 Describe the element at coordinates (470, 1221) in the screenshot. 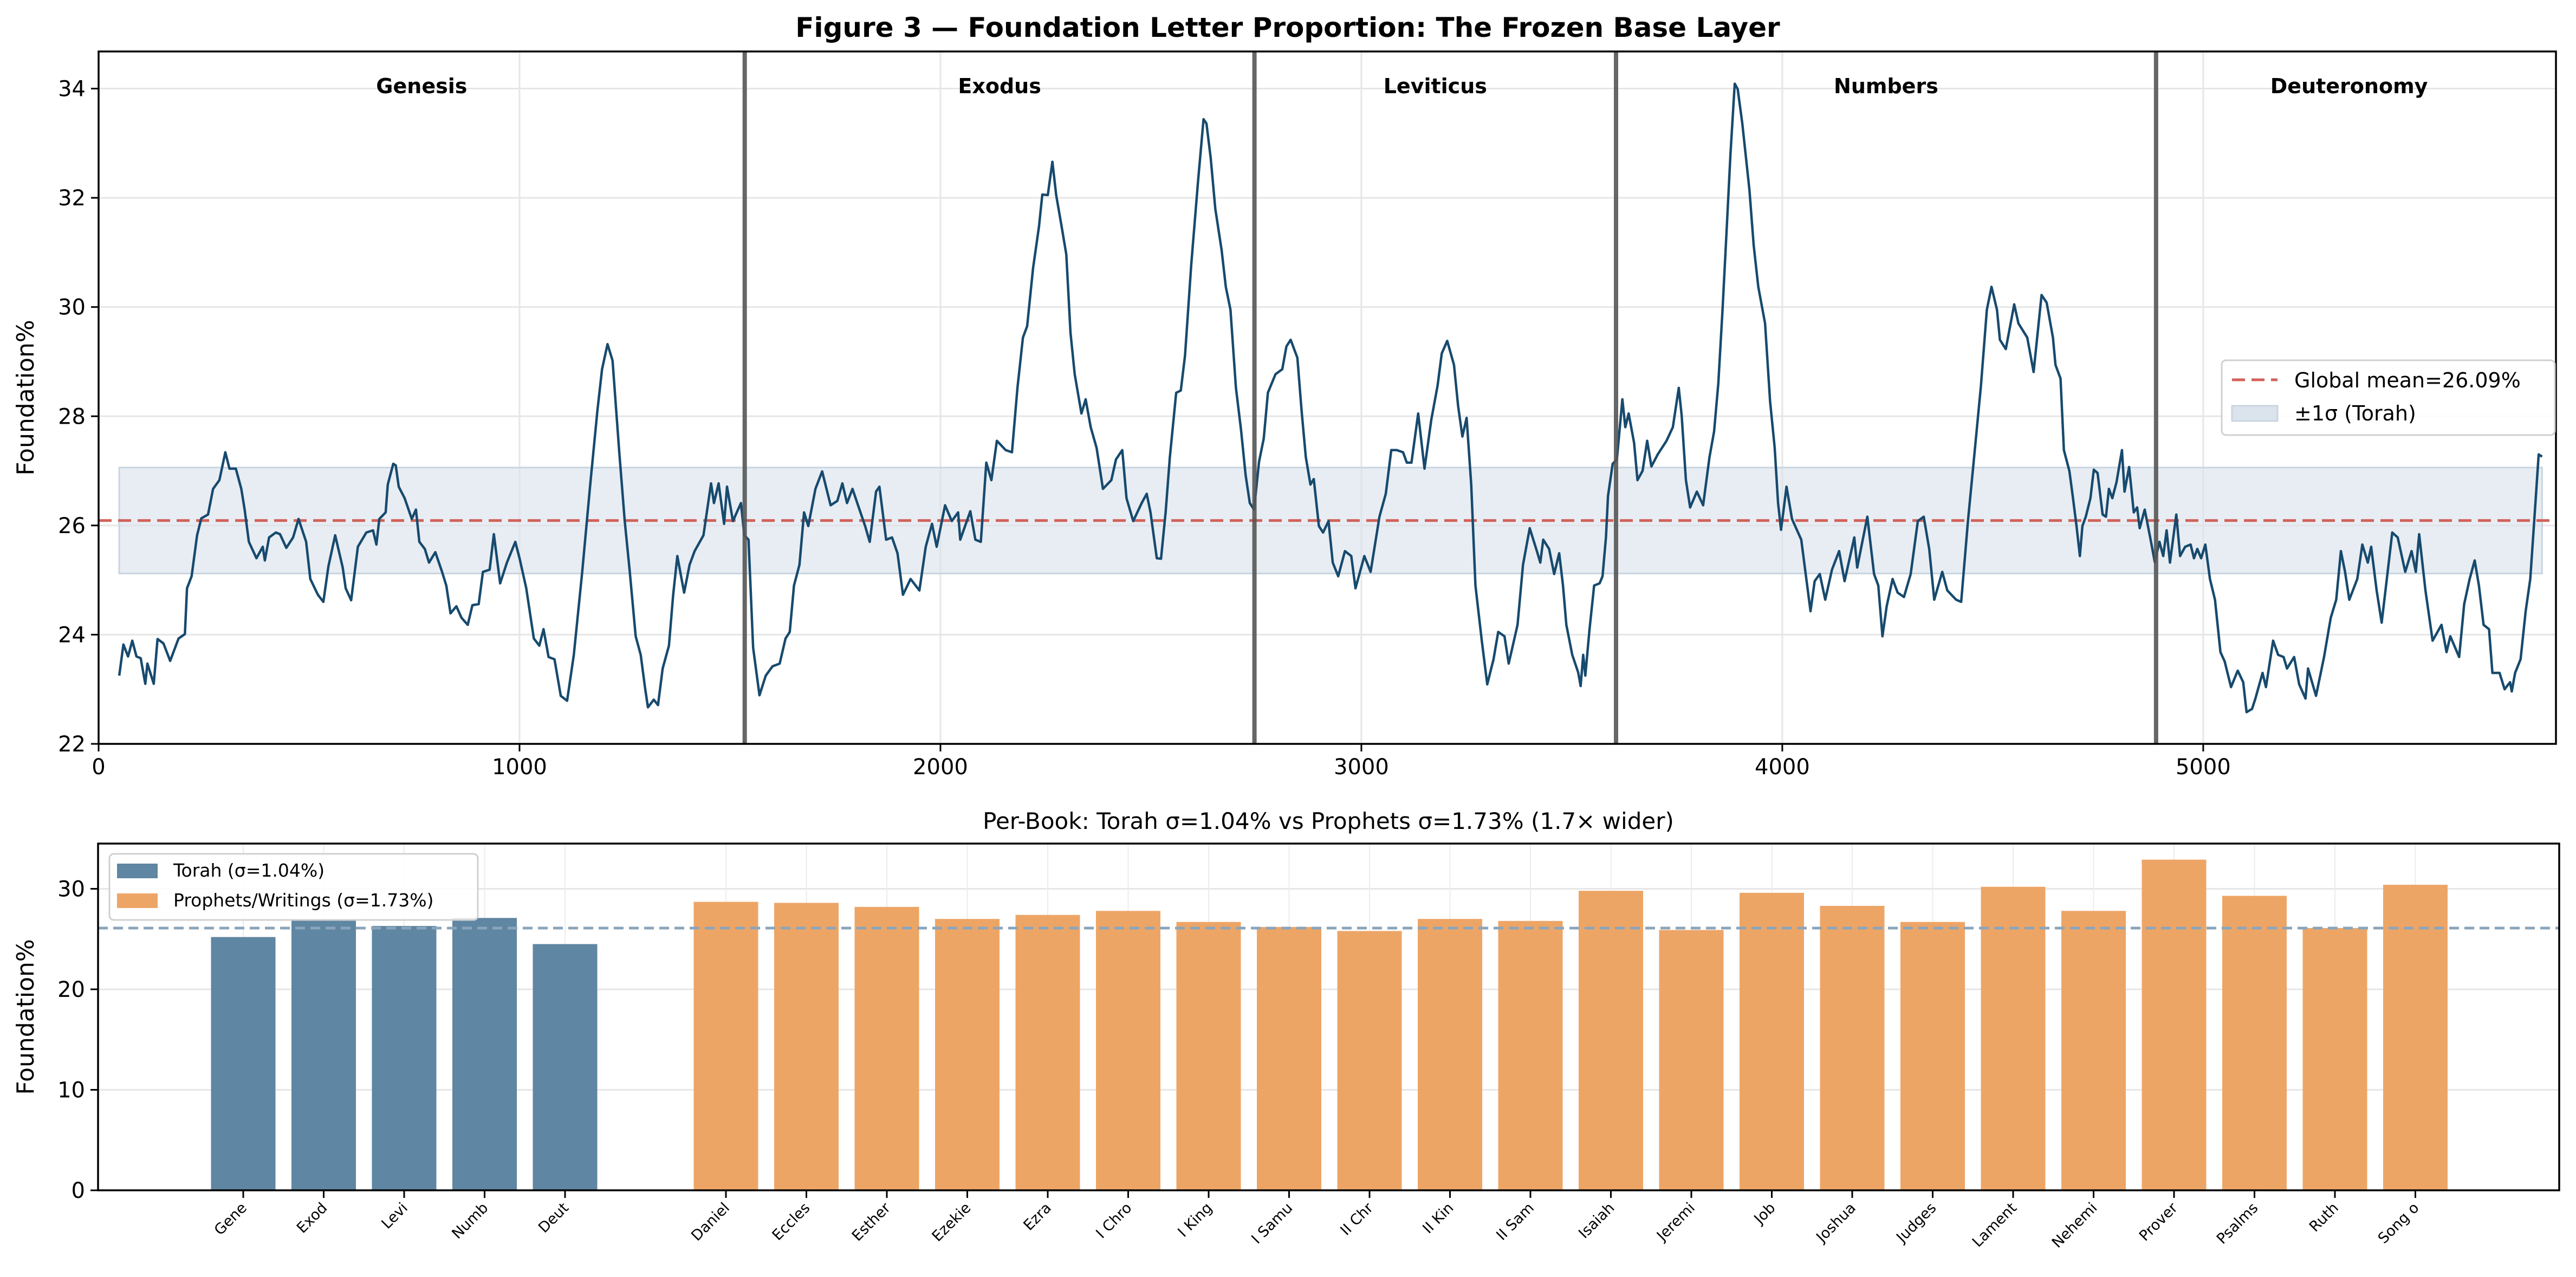

I see `x-tick-label: Numb` at that location.